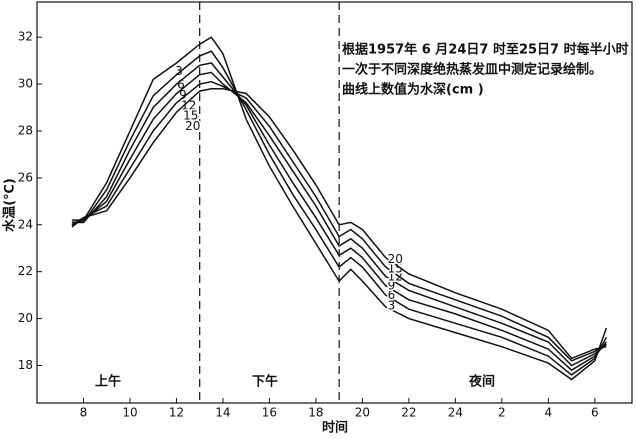 Image resolution: width=636 pixels, height=439 pixels. Describe the element at coordinates (472, 70) in the screenshot. I see `annotation: 一次于不同深度绝热蒸发皿中测定记录绘制。` at that location.